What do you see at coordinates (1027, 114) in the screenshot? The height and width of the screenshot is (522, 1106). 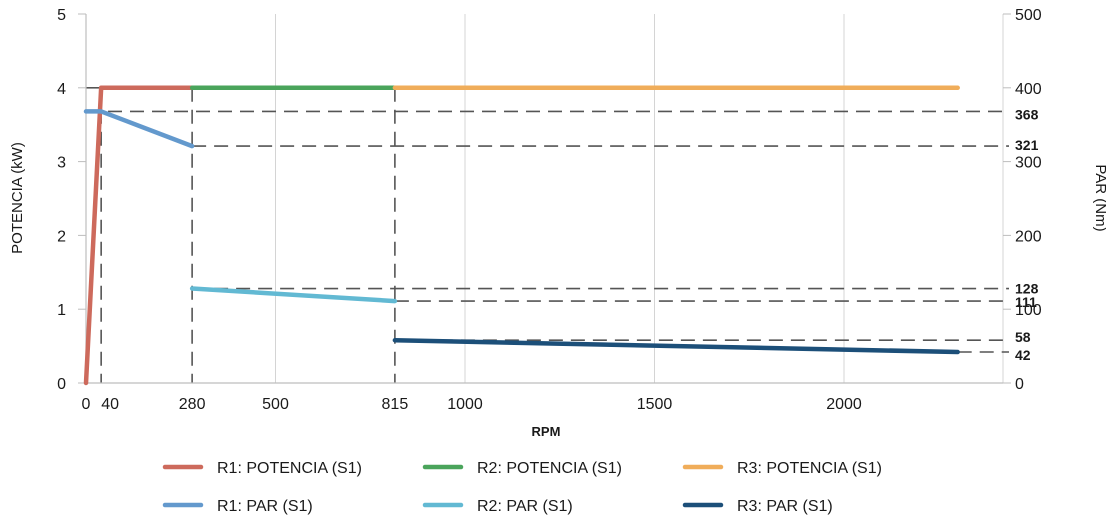 I see `y-right-ref-label-368: 368` at bounding box center [1027, 114].